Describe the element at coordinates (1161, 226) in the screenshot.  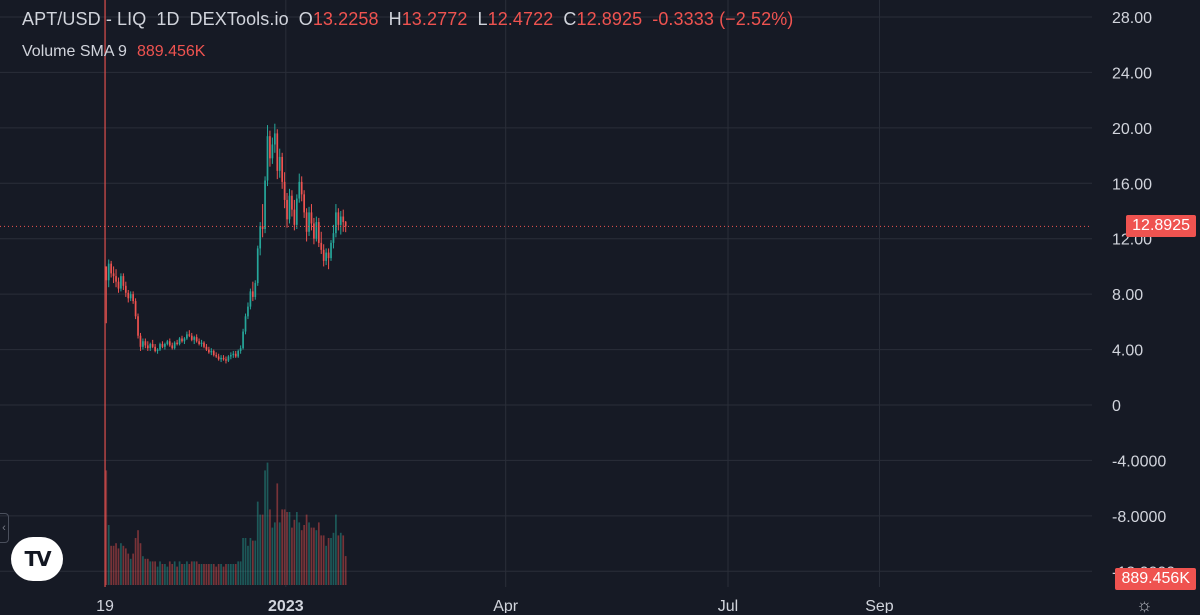
I see `last-price-tag: 12.8925` at that location.